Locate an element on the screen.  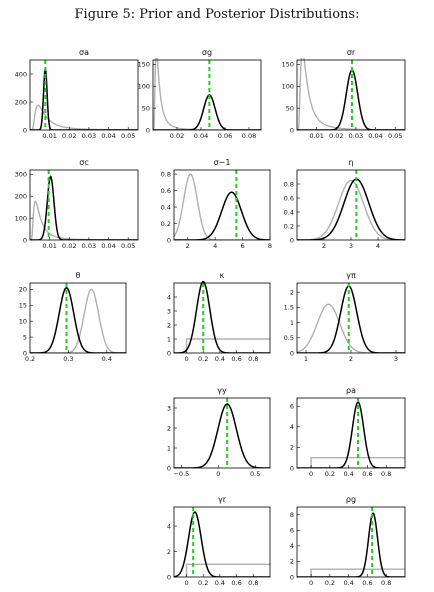
x-tick-label: −0.5 is located at coordinates (181, 474).